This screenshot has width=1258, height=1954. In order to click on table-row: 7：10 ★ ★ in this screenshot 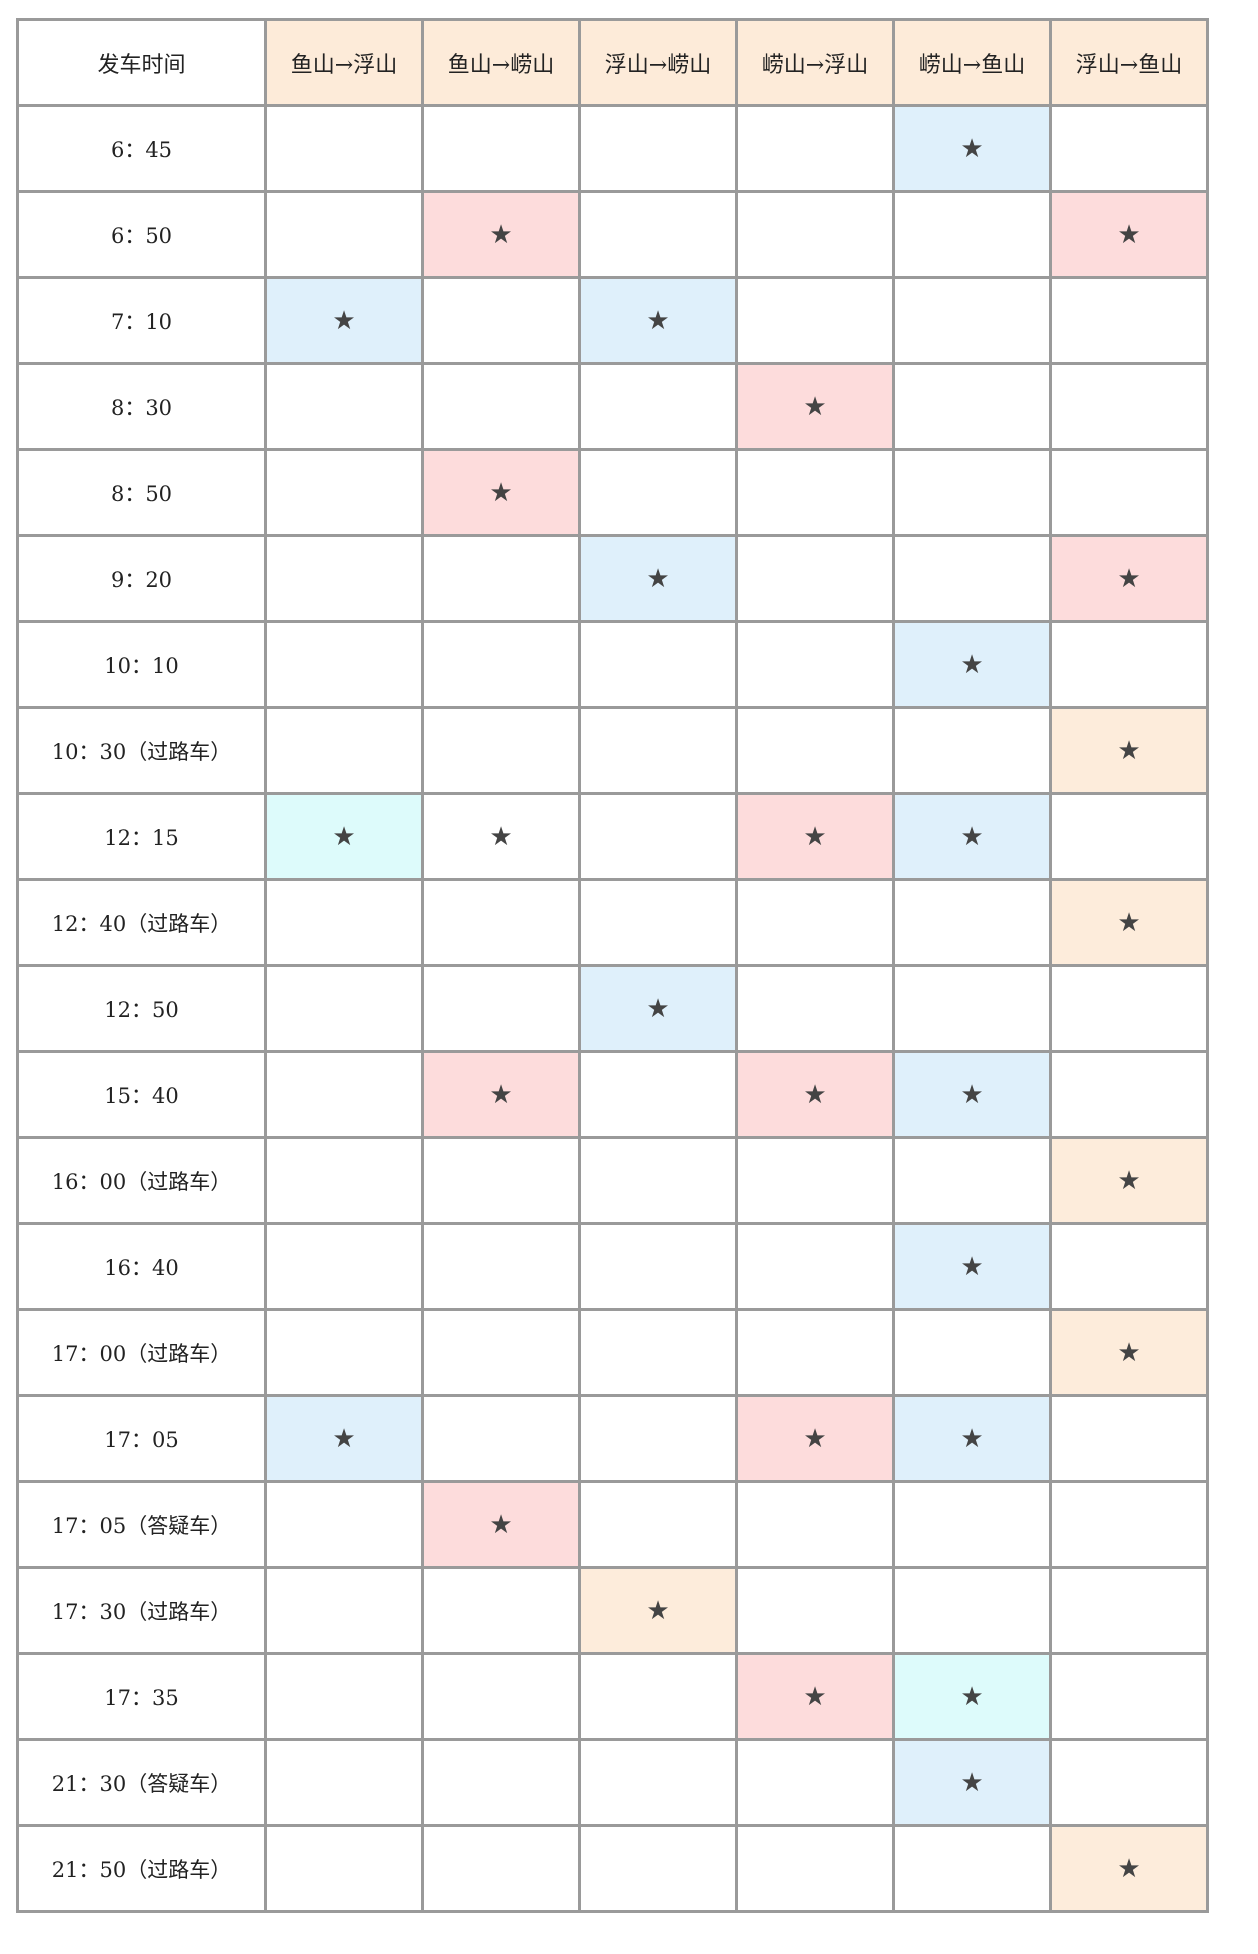, I will do `click(612, 320)`.